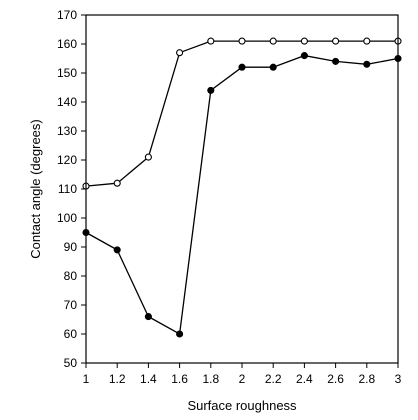  What do you see at coordinates (71, 305) in the screenshot?
I see `y-tick-label: 70` at bounding box center [71, 305].